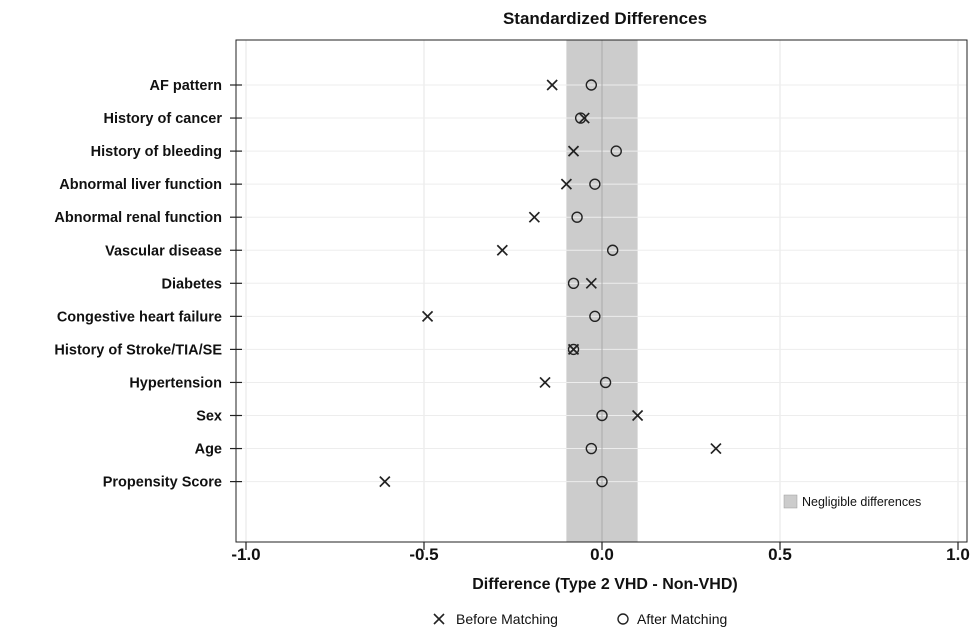 This screenshot has width=973, height=631. Describe the element at coordinates (186, 86) in the screenshot. I see `category-label: AF pattern` at that location.